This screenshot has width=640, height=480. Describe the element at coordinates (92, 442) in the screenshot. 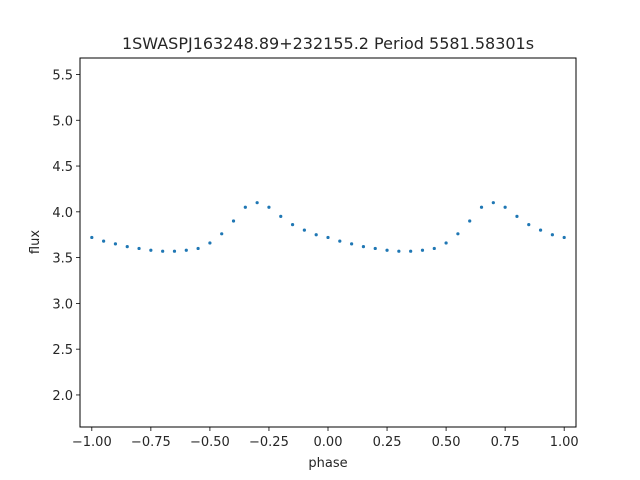

I see `x-tick-label: −1.00` at that location.